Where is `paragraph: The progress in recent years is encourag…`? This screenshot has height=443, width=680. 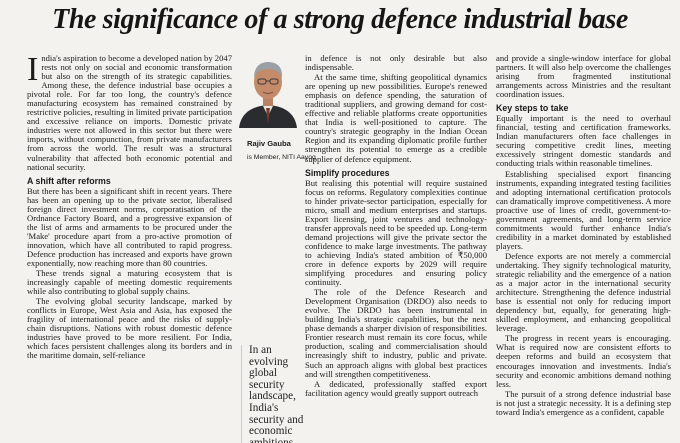
paragraph: The progress in recent years is encourag… is located at coordinates (583, 361).